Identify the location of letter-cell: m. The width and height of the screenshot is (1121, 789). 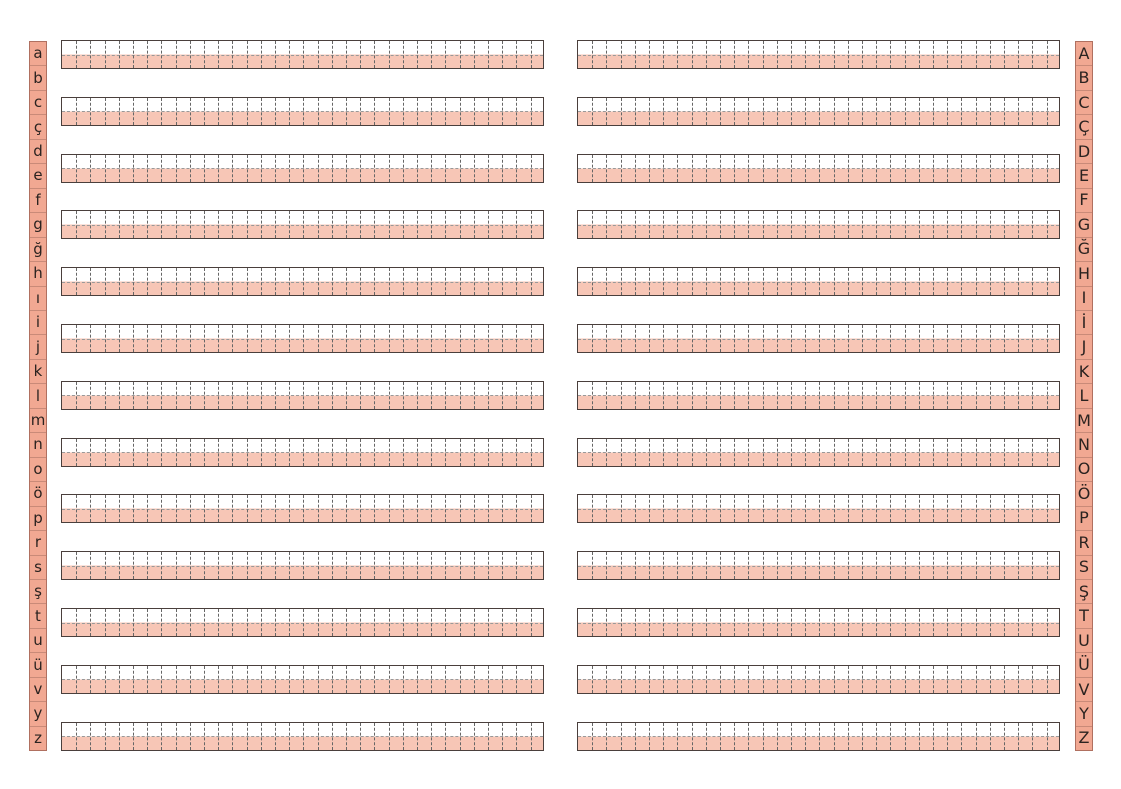
(38, 421).